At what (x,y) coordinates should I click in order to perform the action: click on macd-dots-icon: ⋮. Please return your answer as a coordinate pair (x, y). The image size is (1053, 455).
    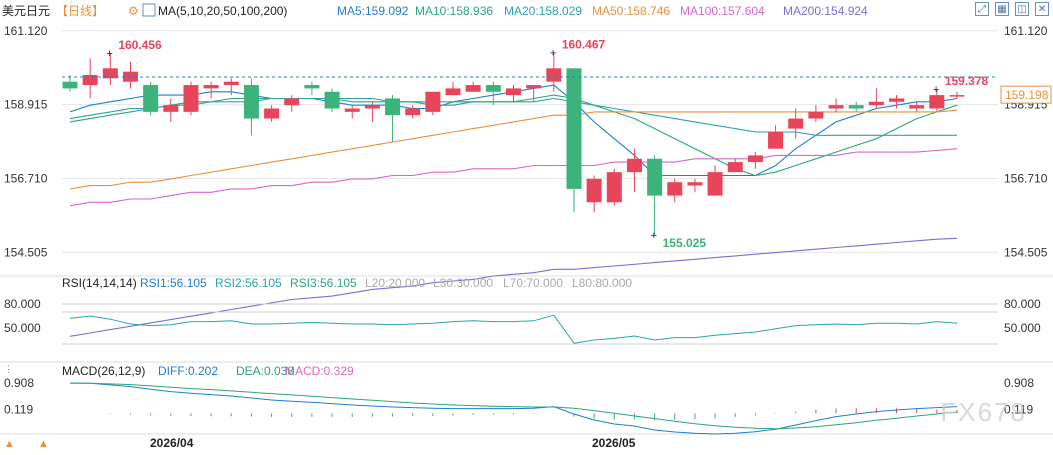
    Looking at the image, I should click on (8, 369).